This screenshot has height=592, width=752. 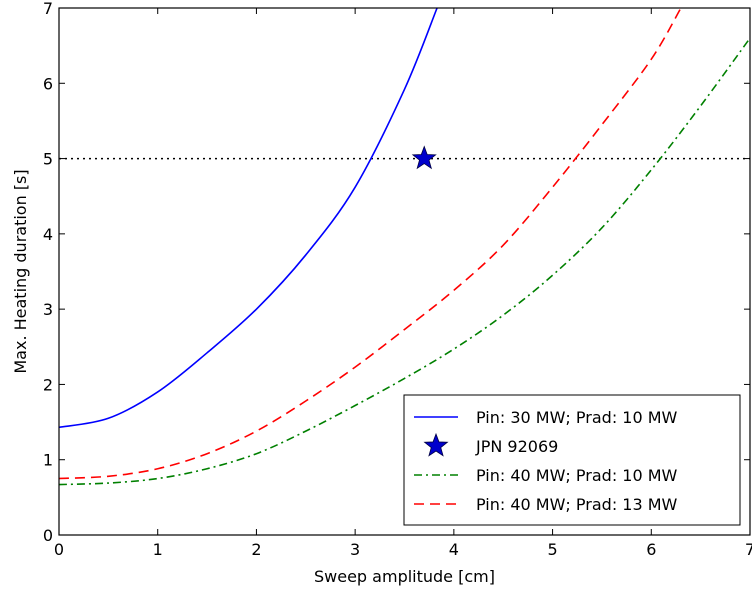 I want to click on y-tick-label: 0, so click(x=48, y=535).